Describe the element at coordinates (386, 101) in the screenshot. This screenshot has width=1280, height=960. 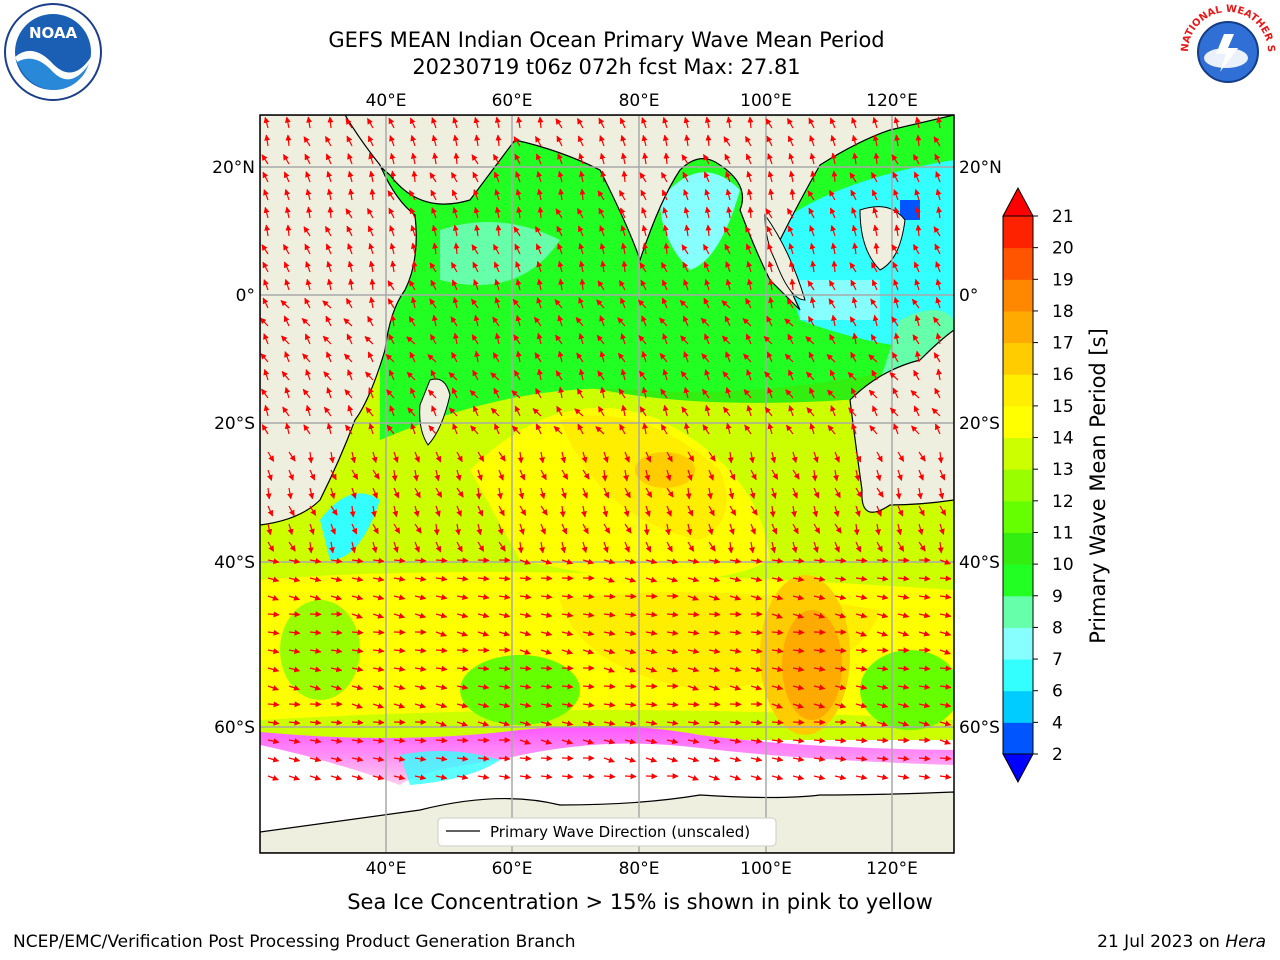
I see `lon-tick: 40°E` at that location.